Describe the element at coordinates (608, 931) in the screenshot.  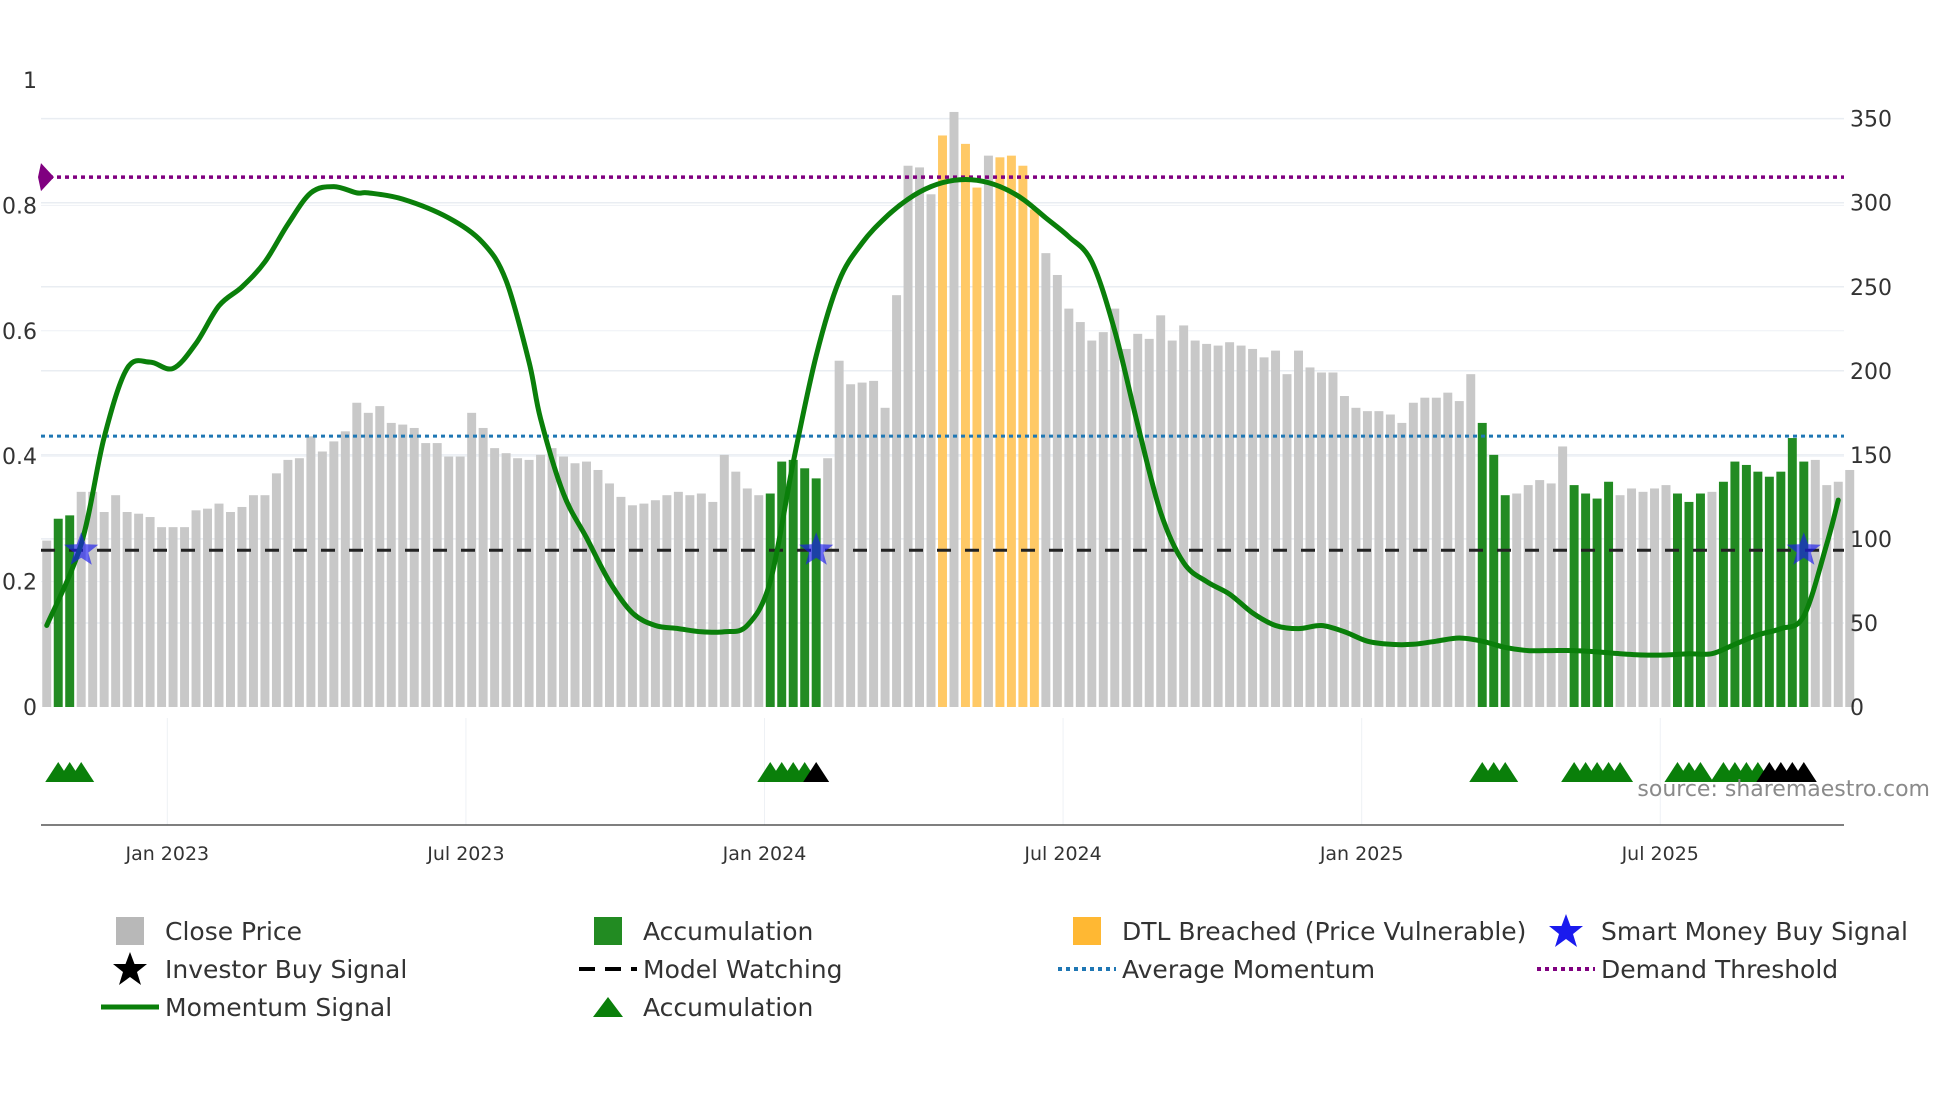
I see `accumulation-swatch` at that location.